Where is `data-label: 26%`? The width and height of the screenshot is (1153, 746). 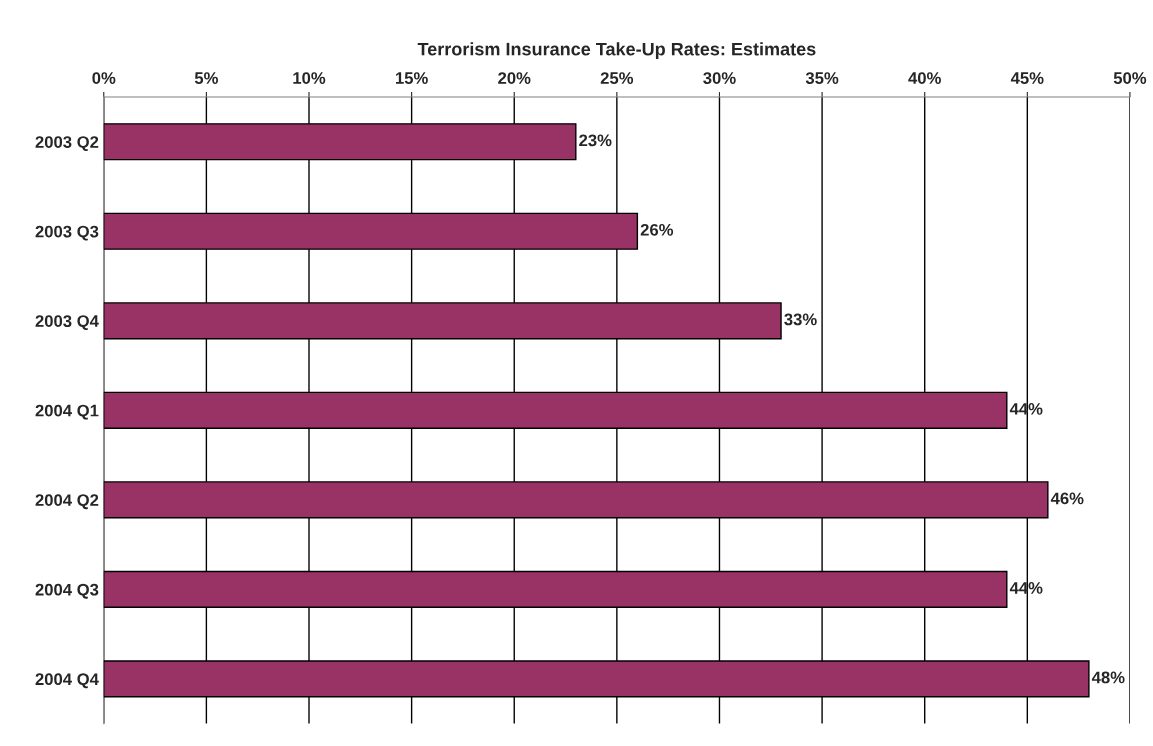
data-label: 26% is located at coordinates (657, 229).